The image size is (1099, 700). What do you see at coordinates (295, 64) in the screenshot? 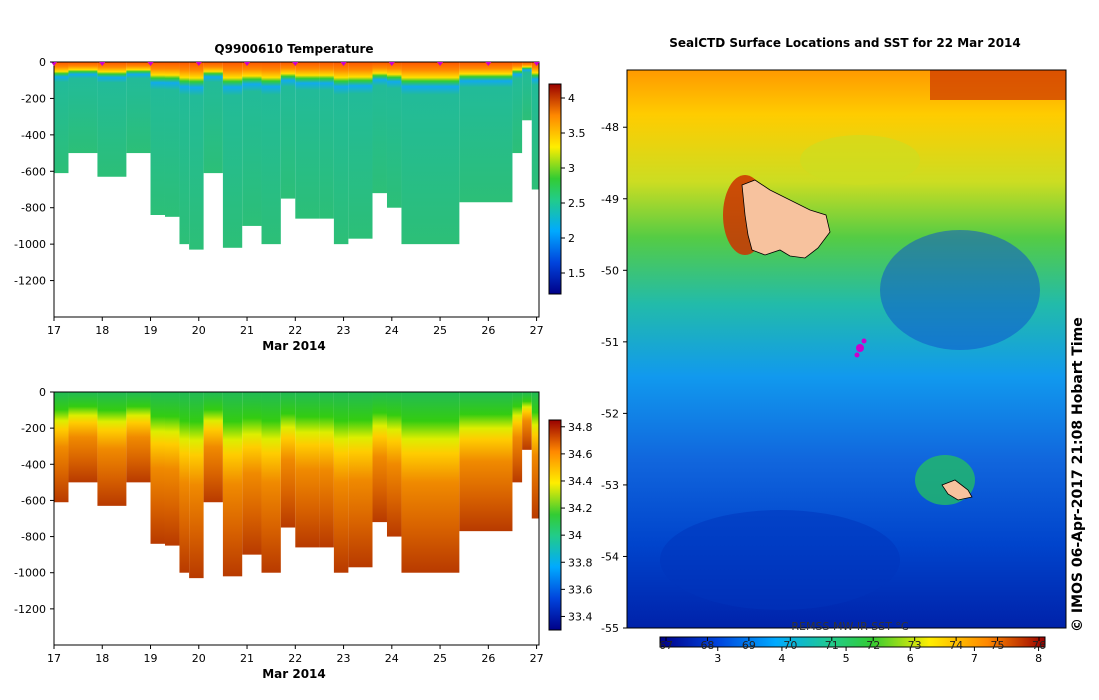
I see `temperature-profile-markers` at bounding box center [295, 64].